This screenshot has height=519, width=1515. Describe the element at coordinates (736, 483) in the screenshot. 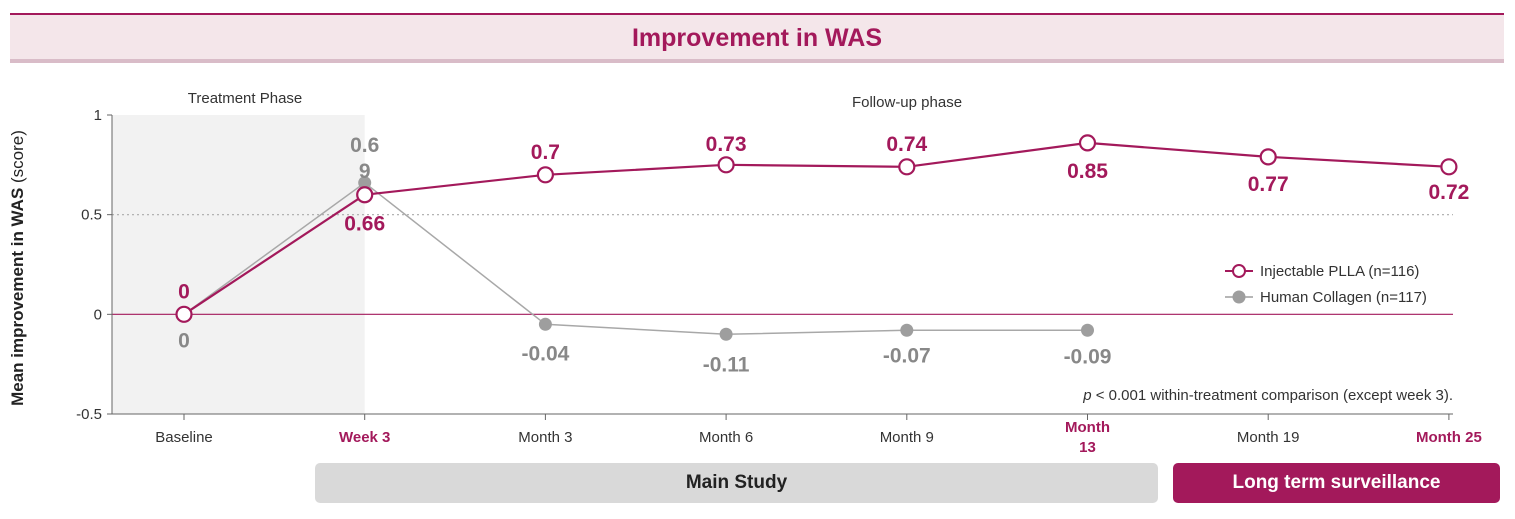

I see `main-study-bar: Main Study` at that location.